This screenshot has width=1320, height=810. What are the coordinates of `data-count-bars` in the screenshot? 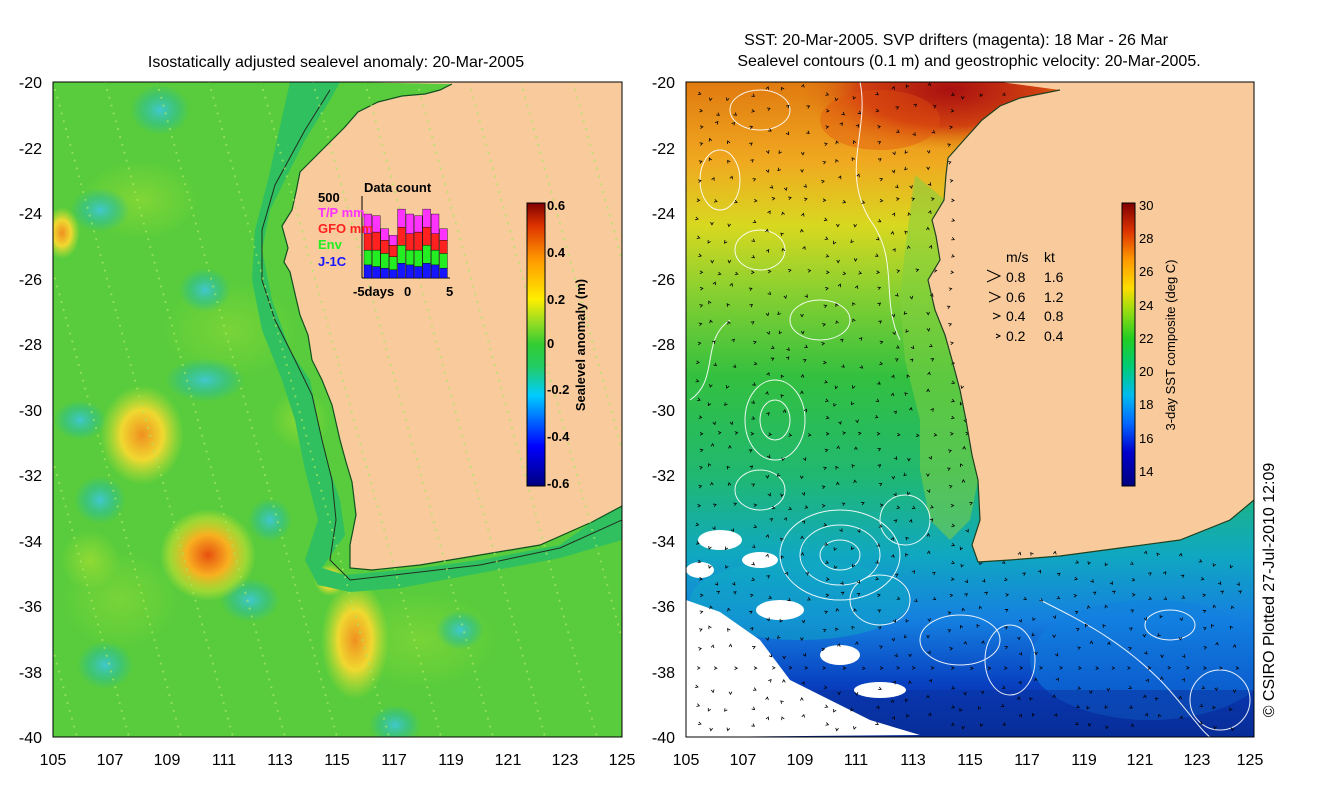 It's located at (405, 243).